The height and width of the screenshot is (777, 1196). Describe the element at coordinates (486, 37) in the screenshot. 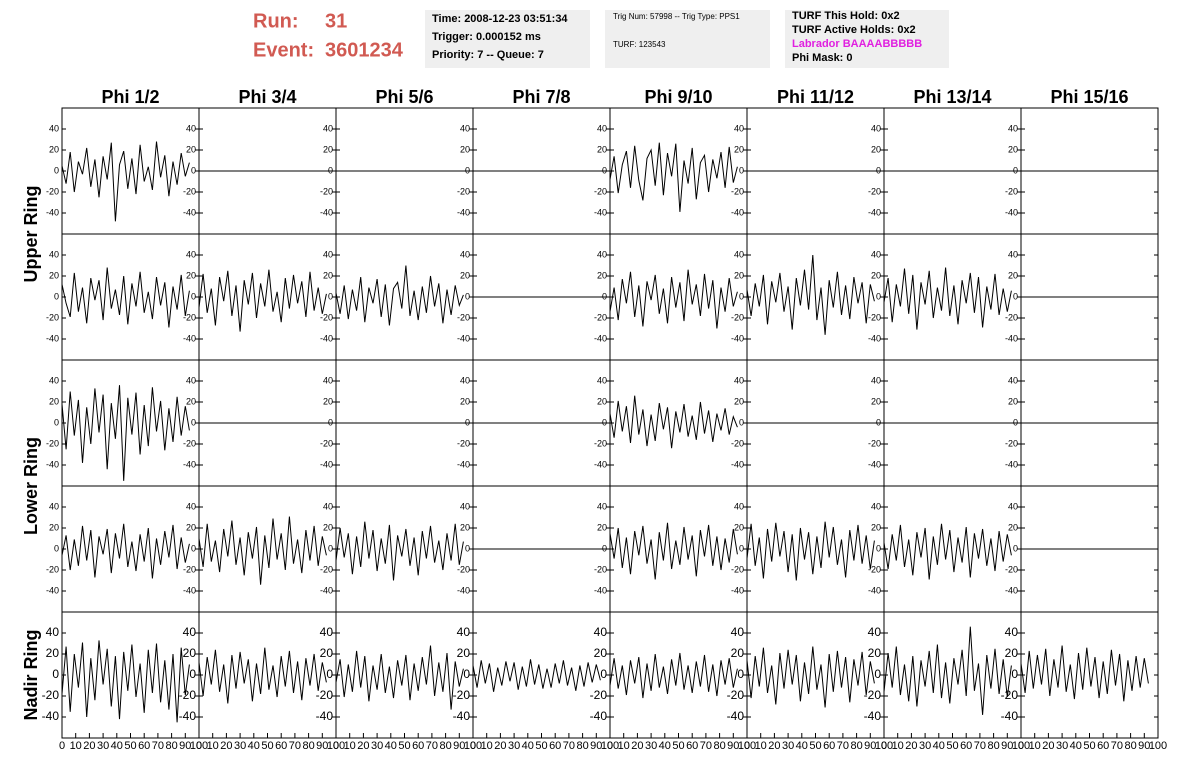

I see `time-line: Trigger: 0.000152 ms` at that location.